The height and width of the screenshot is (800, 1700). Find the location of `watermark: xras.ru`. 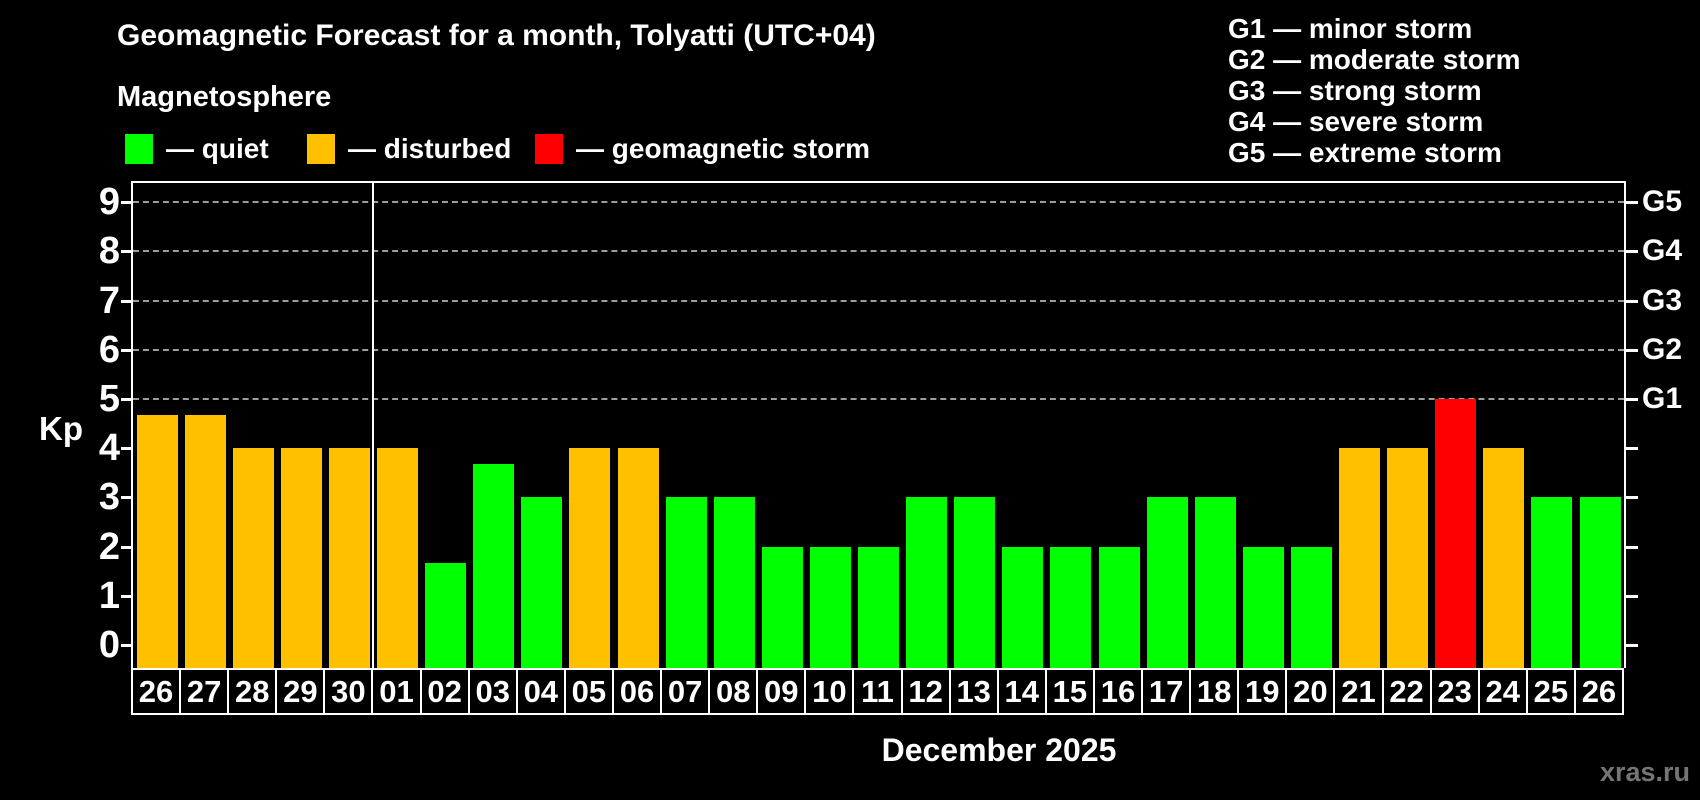

watermark: xras.ru is located at coordinates (1644, 772).